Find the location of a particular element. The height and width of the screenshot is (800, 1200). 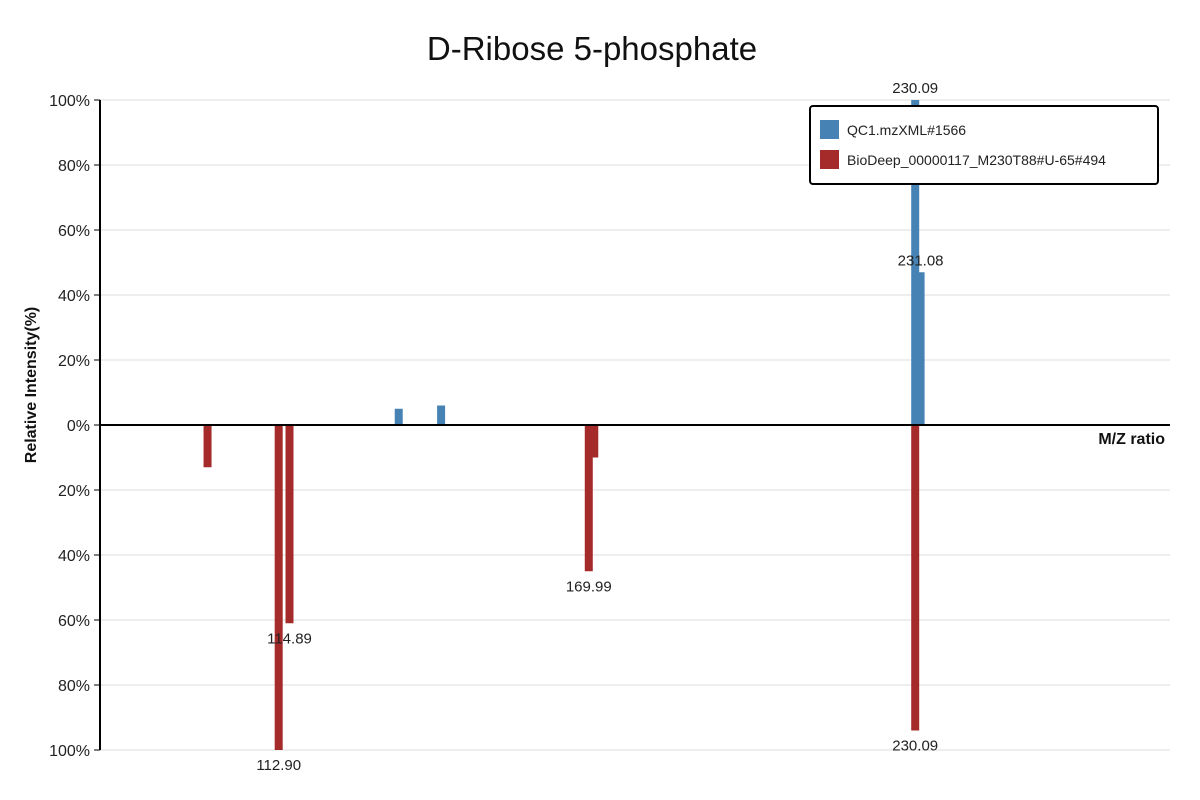

y-tick-labels: 100% 80% 60% 40% 20% 0% 20% 40% 60% 80% 100% is located at coordinates (74, 426).